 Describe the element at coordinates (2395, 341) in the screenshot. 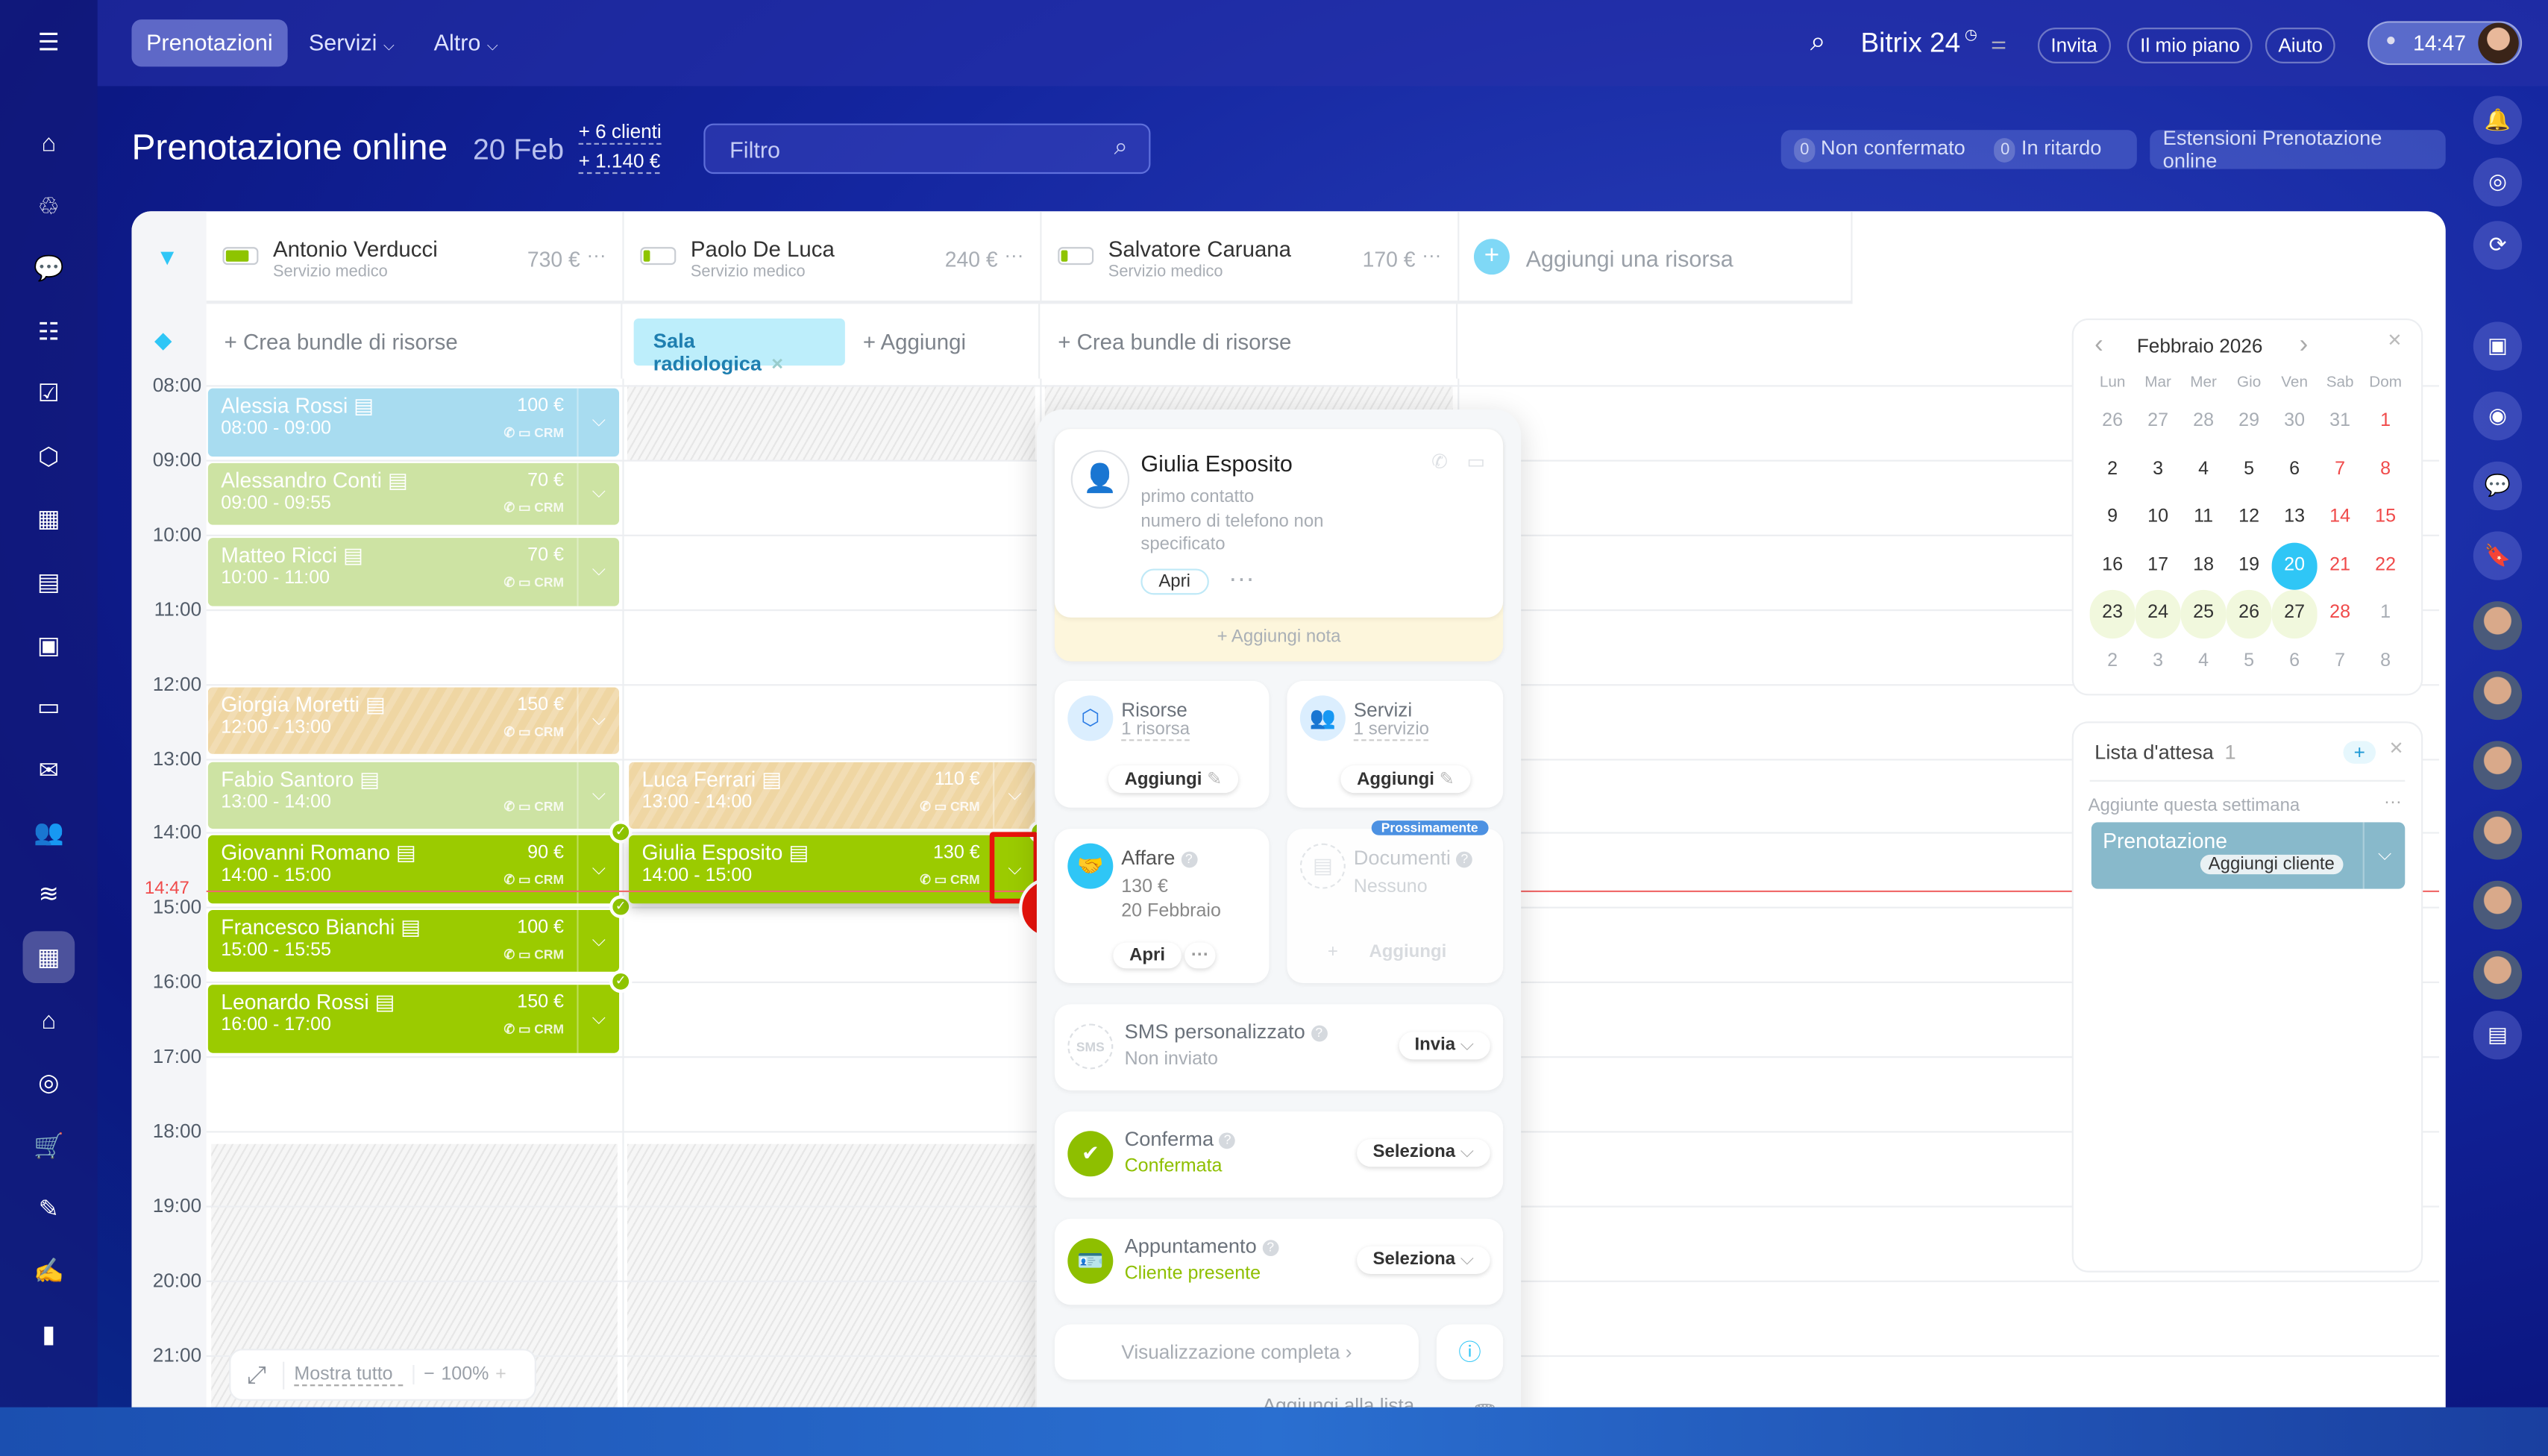

I see `collapse-icon: ✕` at that location.